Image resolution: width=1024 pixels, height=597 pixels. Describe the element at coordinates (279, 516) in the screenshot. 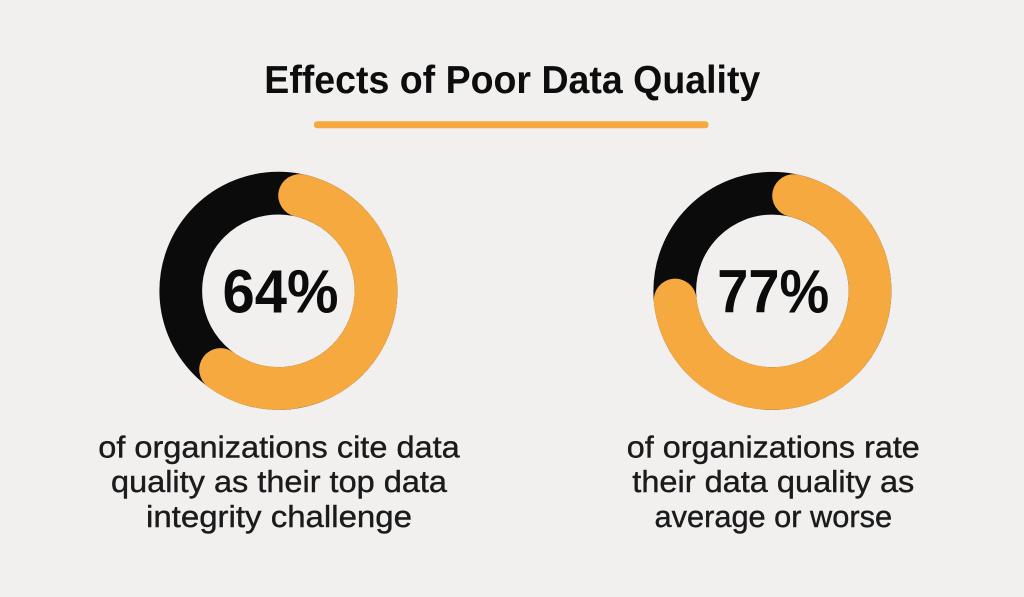

I see `svg-text: integrity challenge` at that location.